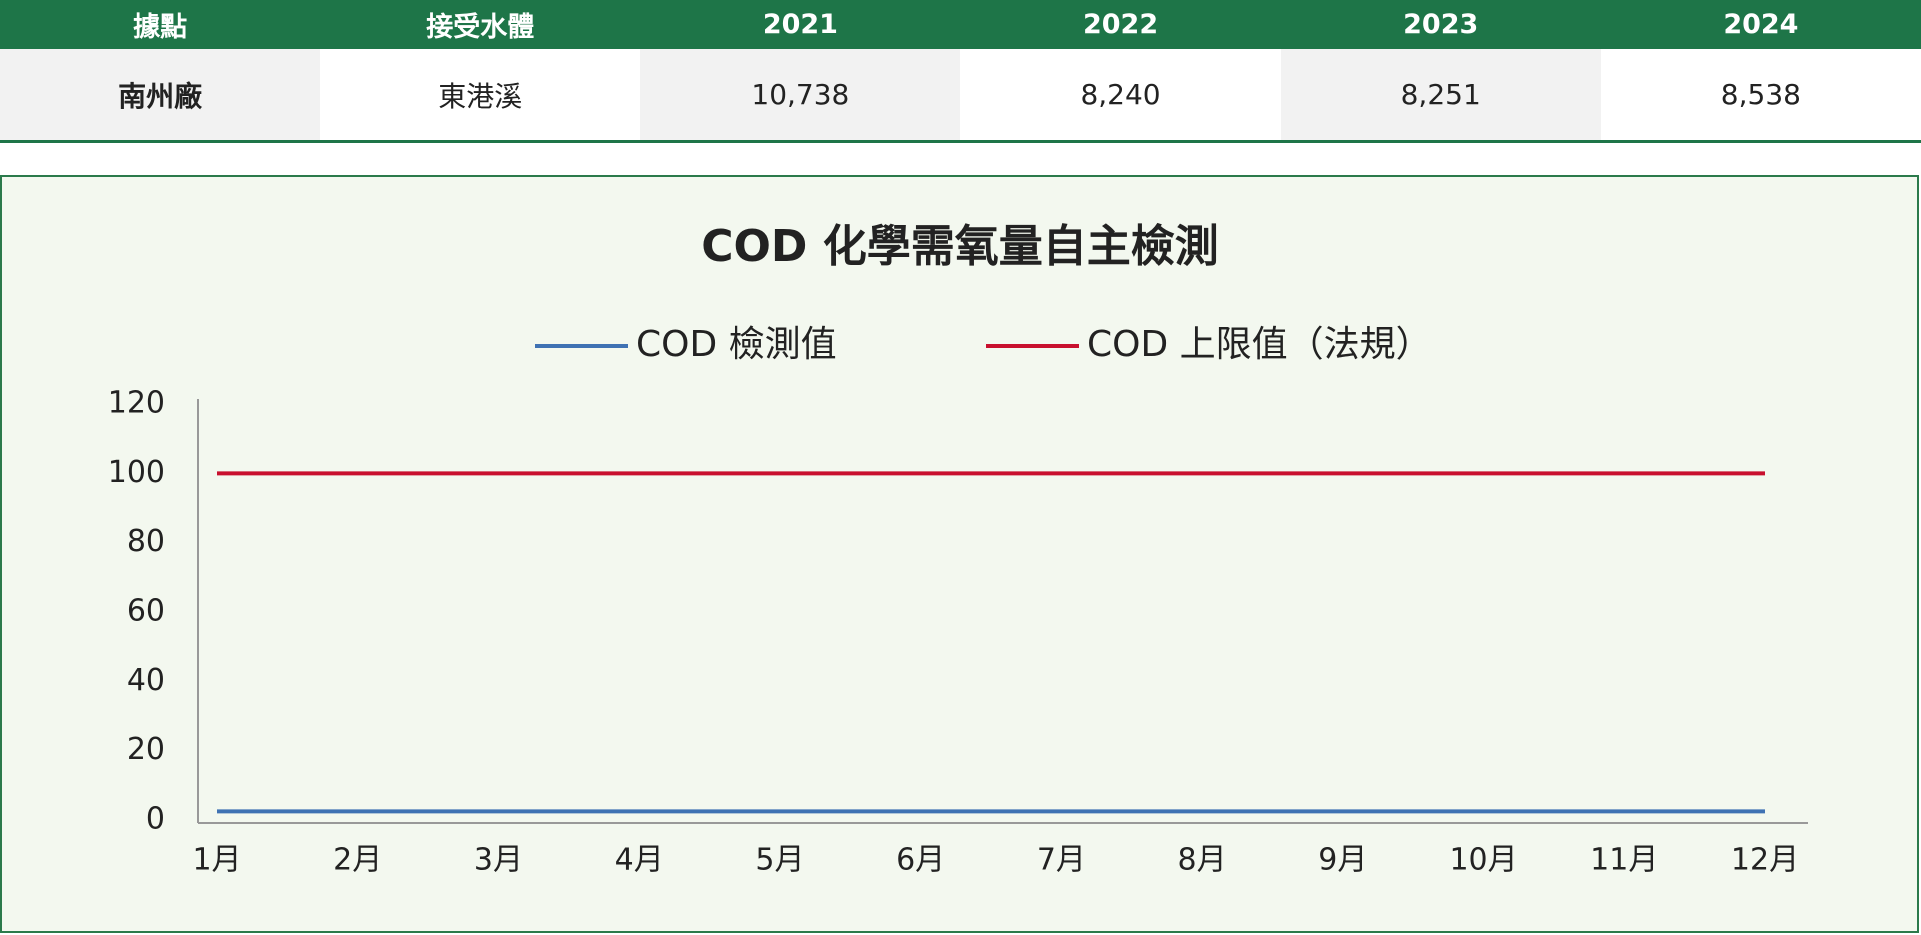 This screenshot has height=935, width=1921. Describe the element at coordinates (736, 344) in the screenshot. I see `legend-label: COD 檢測值` at that location.